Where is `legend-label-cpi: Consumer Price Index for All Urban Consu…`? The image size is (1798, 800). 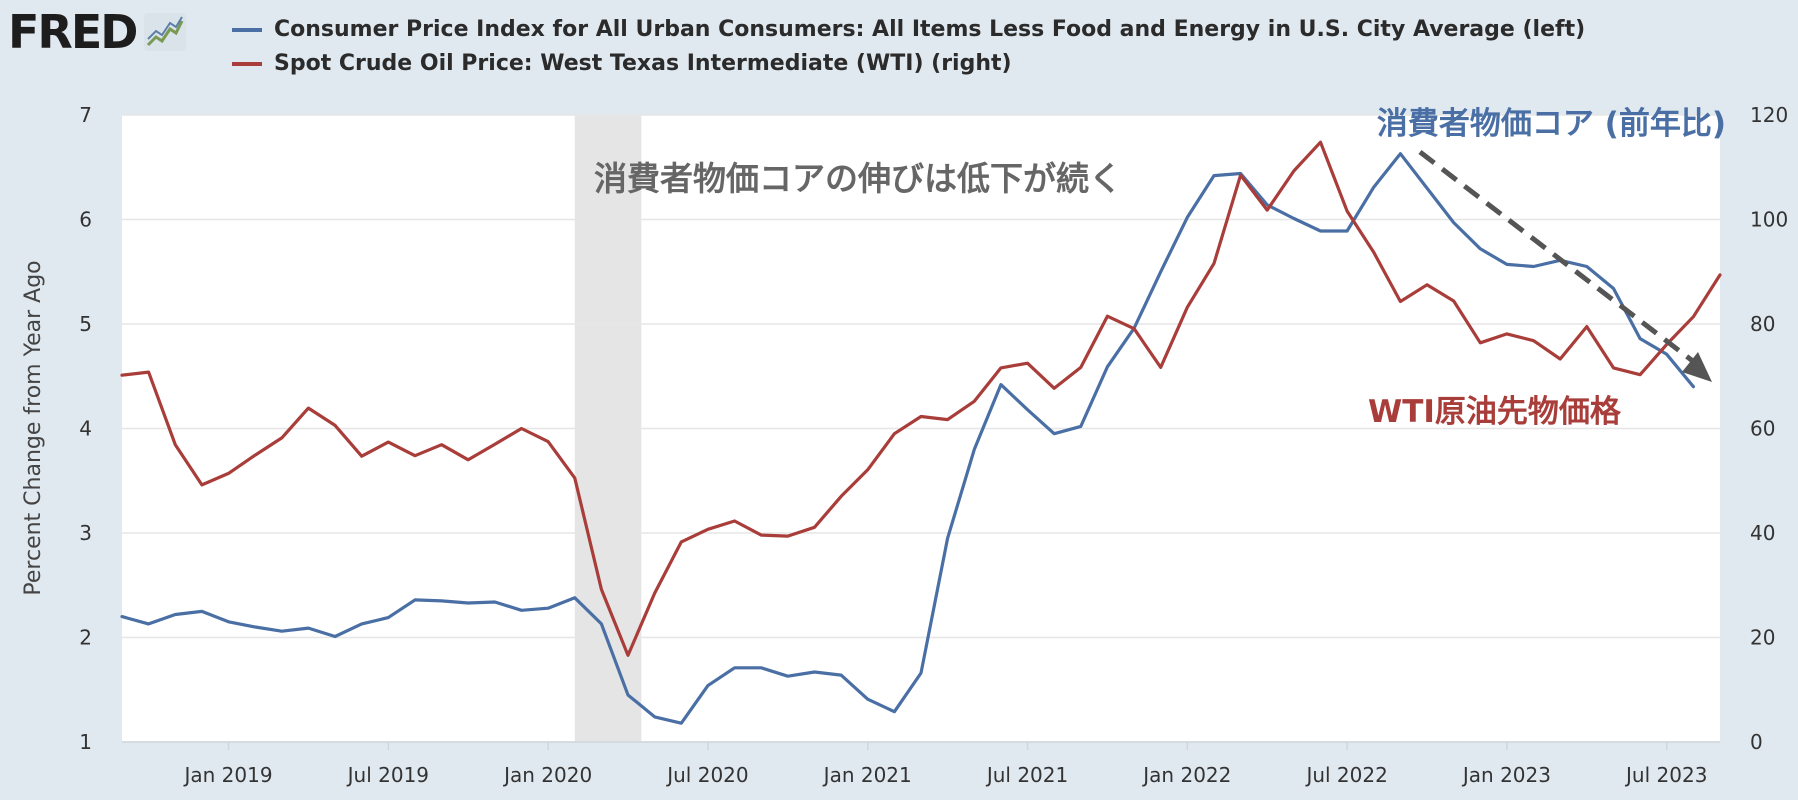
legend-label-cpi: Consumer Price Index for All Urban Consu… is located at coordinates (930, 29).